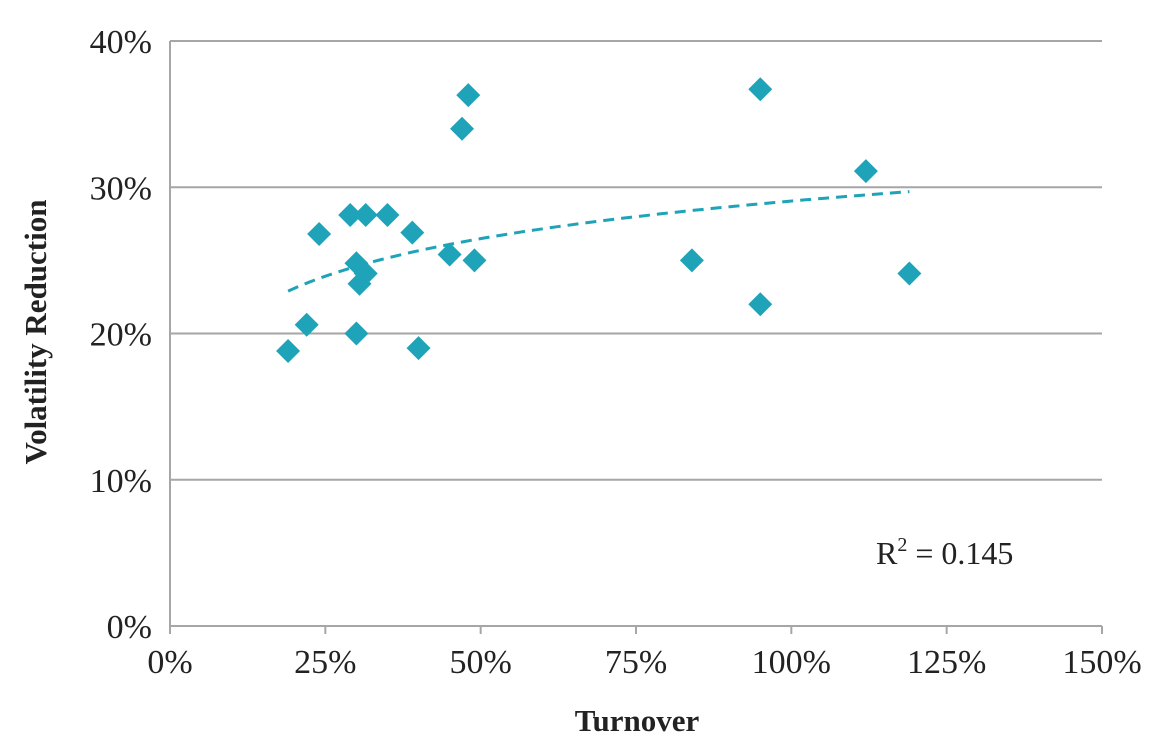 This screenshot has height=741, width=1158. What do you see at coordinates (887, 553) in the screenshot?
I see `r-squared-base: R` at bounding box center [887, 553].